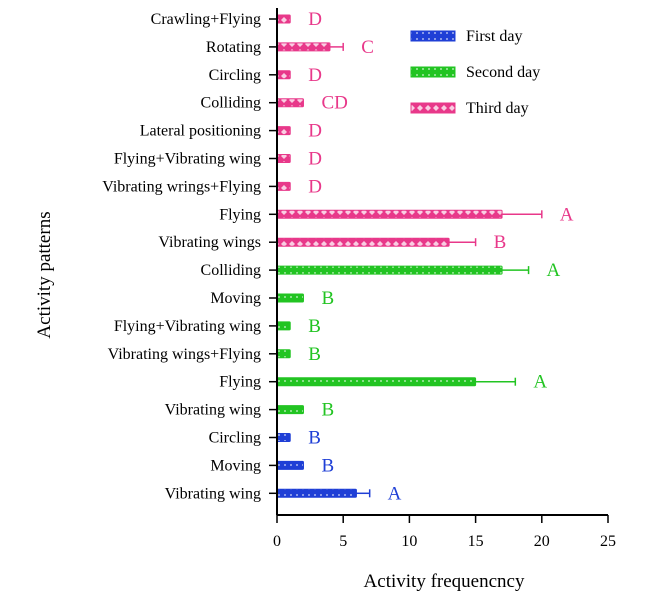 This screenshot has height=606, width=655. What do you see at coordinates (334, 103) in the screenshot?
I see `significance-letter: CD` at bounding box center [334, 103].